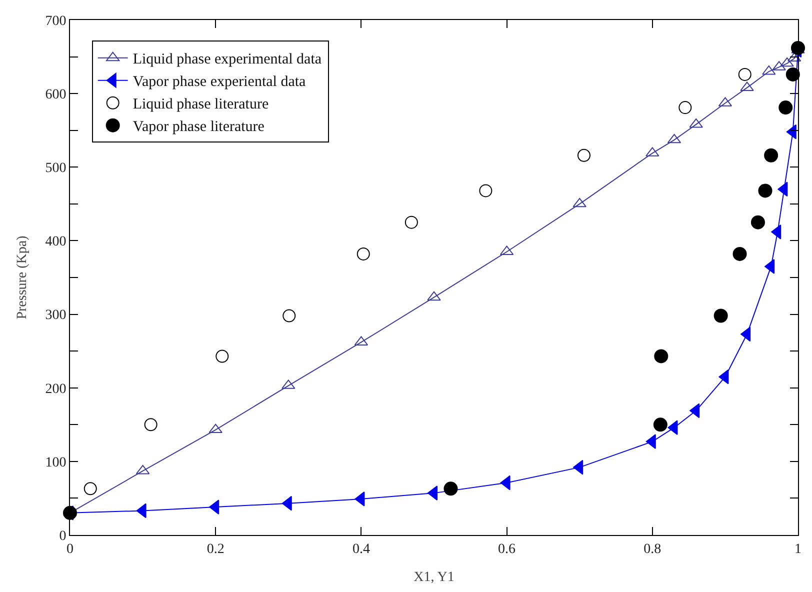 The width and height of the screenshot is (812, 592). I want to click on y-tick-label: 500, so click(55, 168).